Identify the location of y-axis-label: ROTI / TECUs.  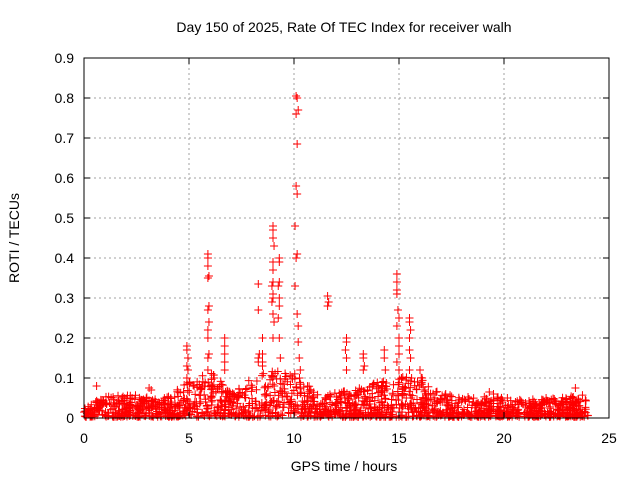
(14, 238).